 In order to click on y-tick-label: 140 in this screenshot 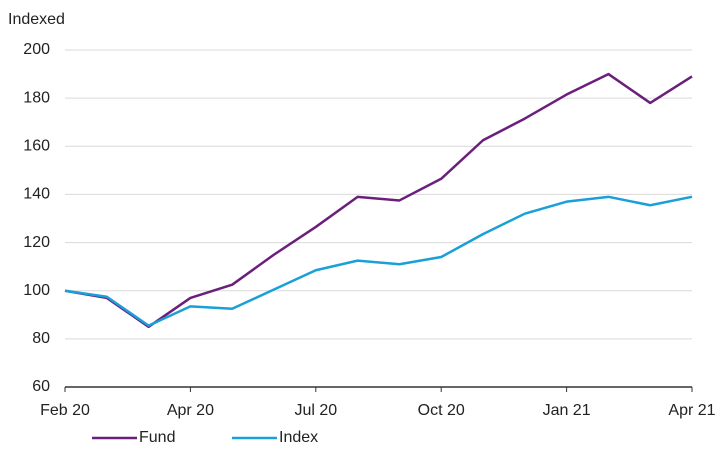, I will do `click(36, 194)`.